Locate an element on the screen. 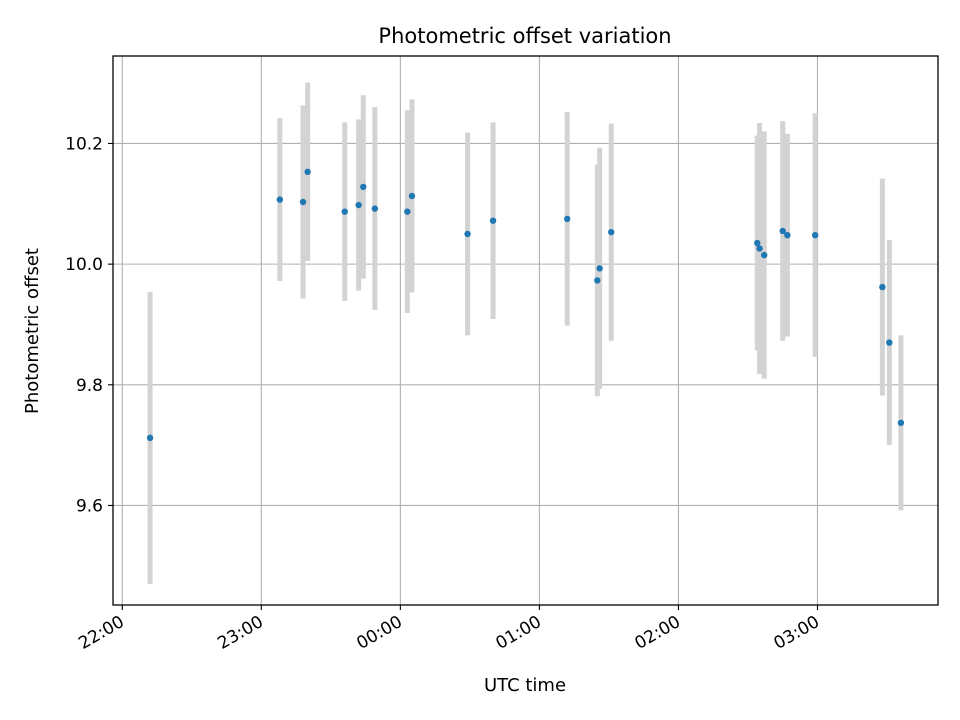 The height and width of the screenshot is (720, 960). y-tick-label: 10.2 is located at coordinates (84, 144).